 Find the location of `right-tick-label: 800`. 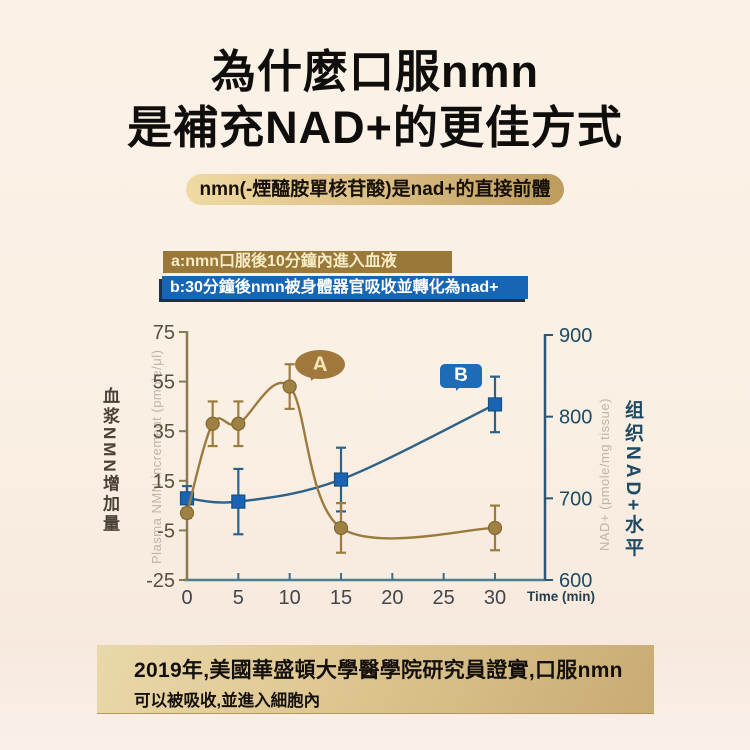

right-tick-label: 800 is located at coordinates (575, 418).